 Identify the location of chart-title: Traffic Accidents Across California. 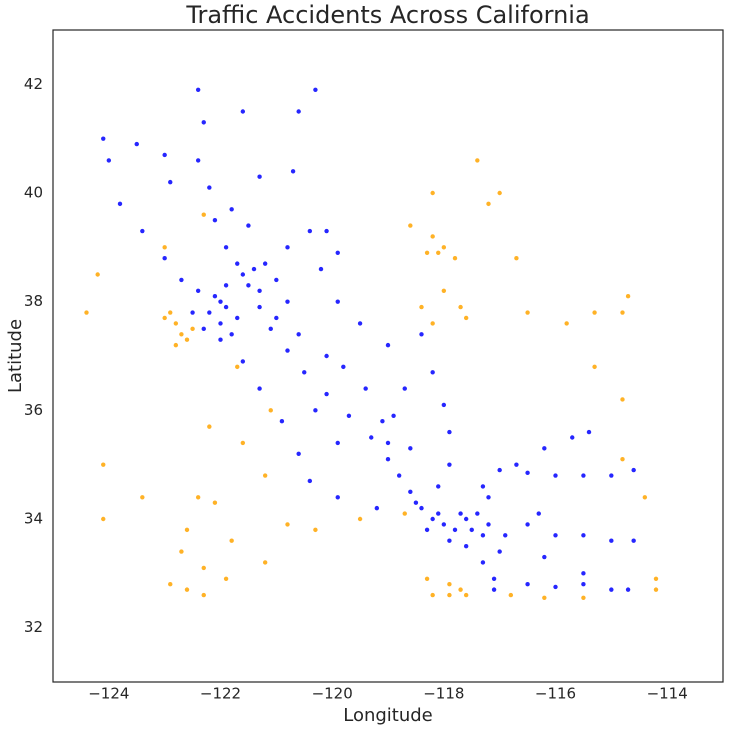
(387, 15).